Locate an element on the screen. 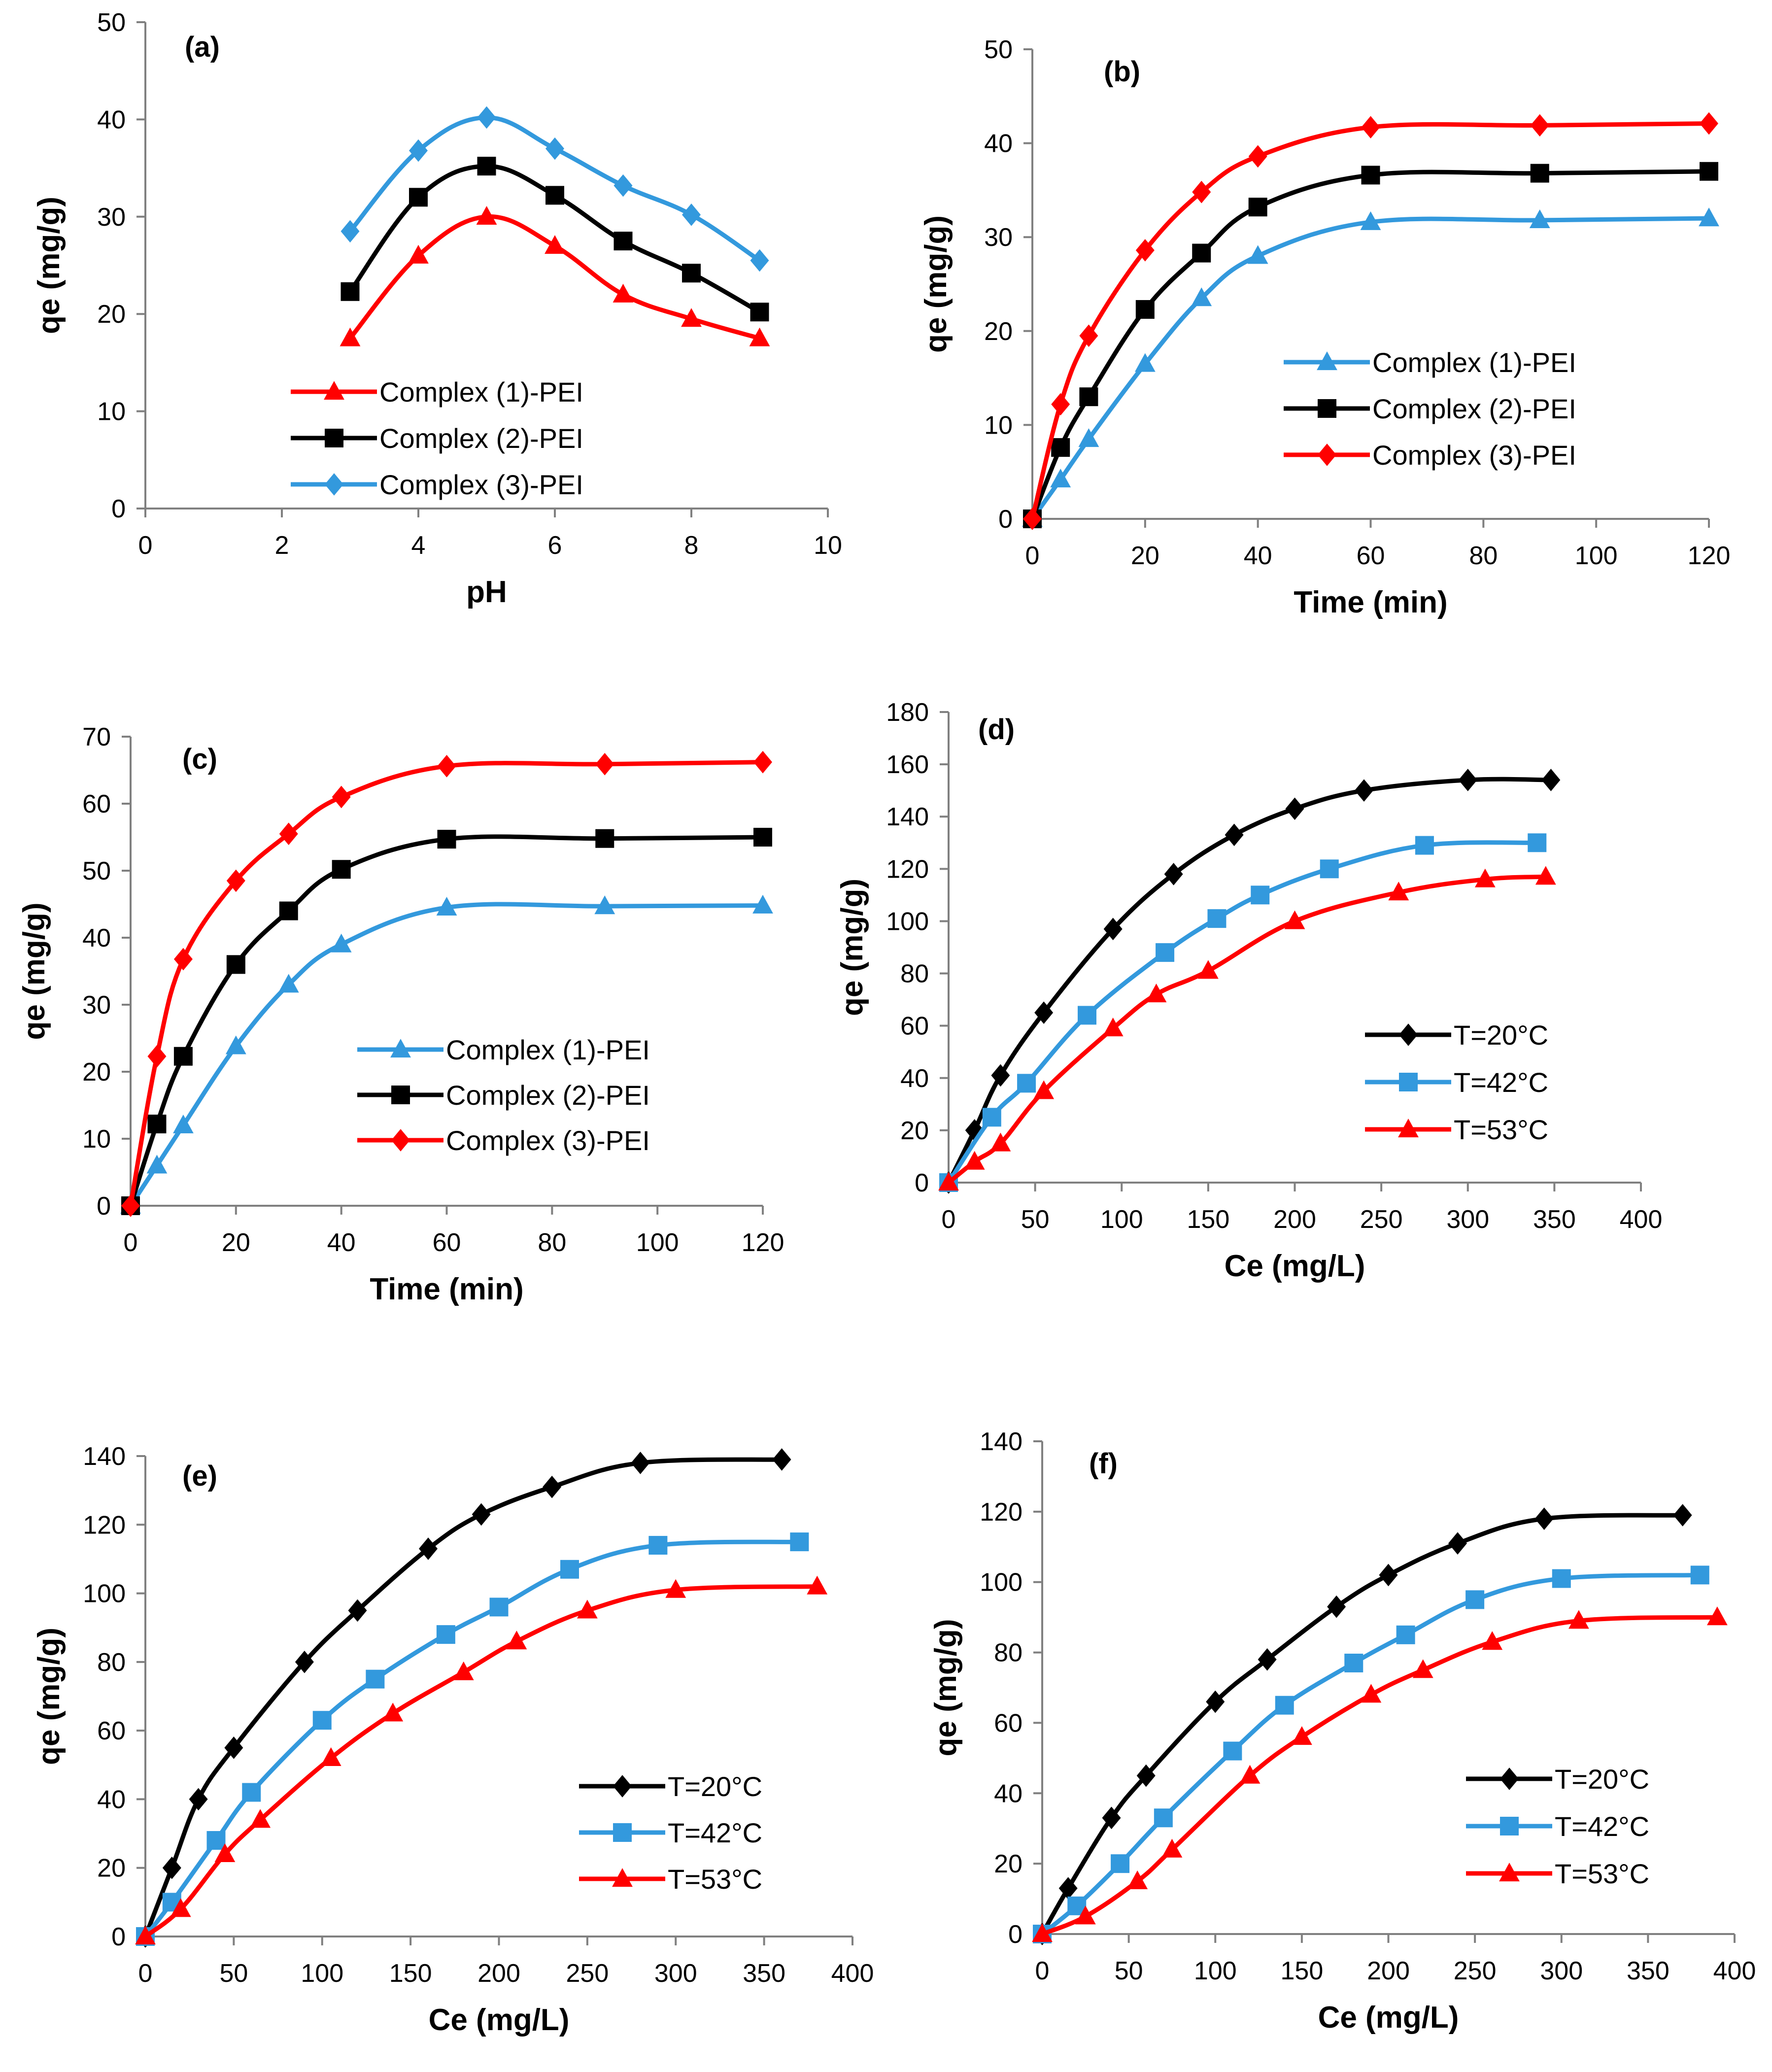 The height and width of the screenshot is (2072, 1772). x-tick-label: 250 is located at coordinates (1381, 1219).